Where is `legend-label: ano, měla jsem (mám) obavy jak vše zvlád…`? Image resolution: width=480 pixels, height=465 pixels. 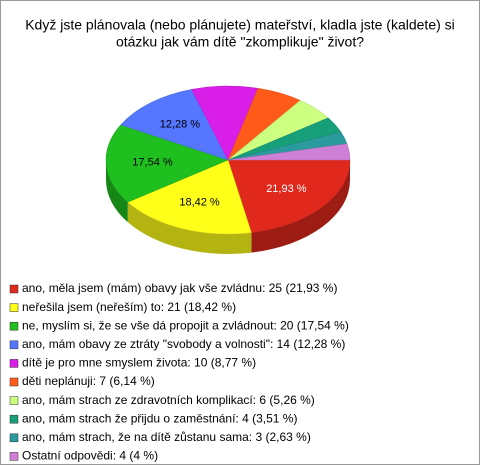
legend-label: ano, měla jsem (mám) obavy jak vše zvlád… is located at coordinates (179, 288).